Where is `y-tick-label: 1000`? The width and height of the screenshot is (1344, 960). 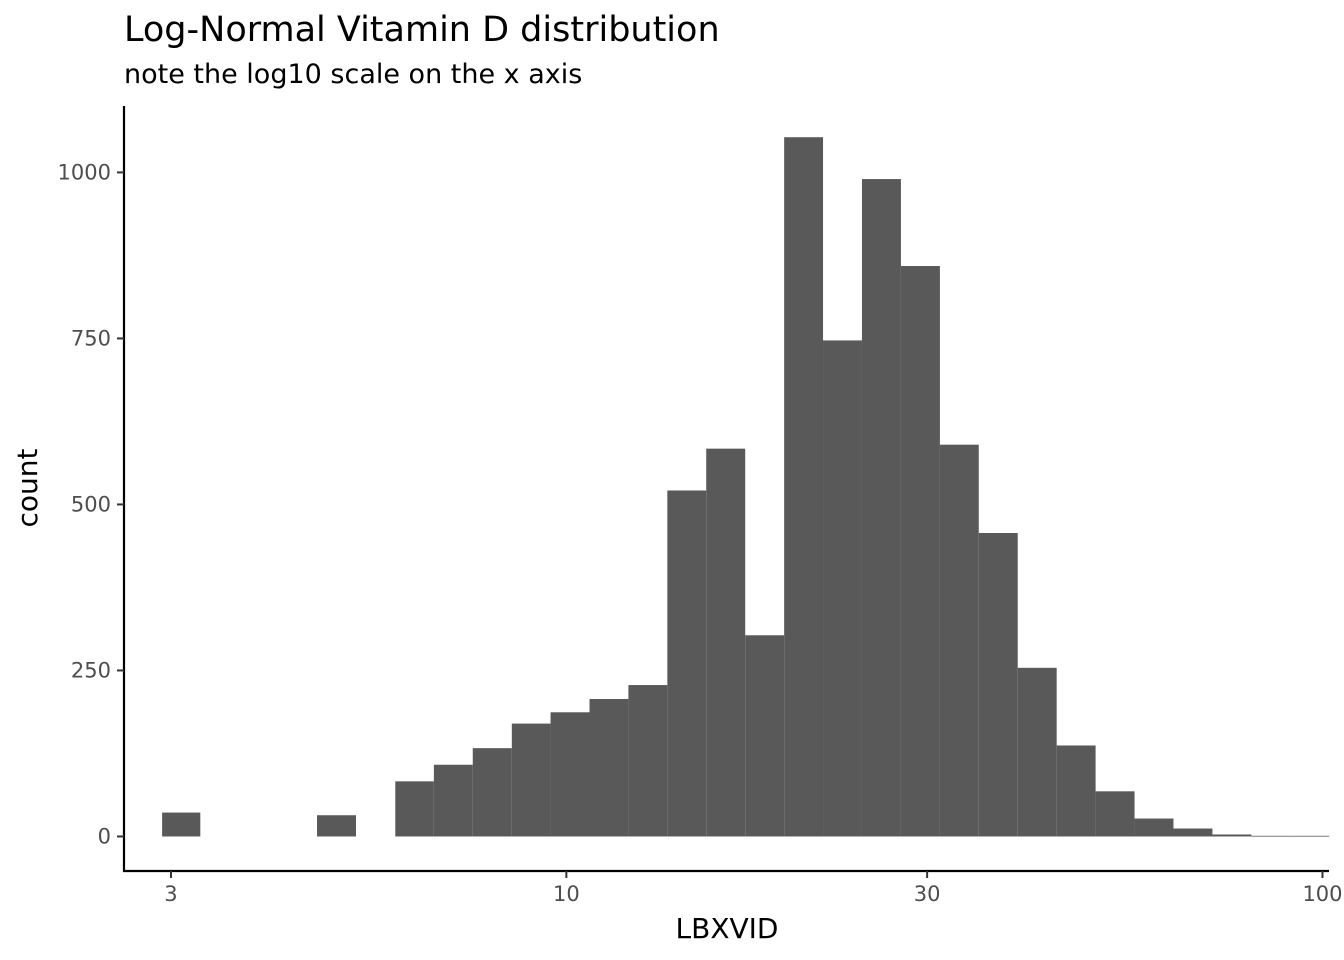 y-tick-label: 1000 is located at coordinates (84, 172).